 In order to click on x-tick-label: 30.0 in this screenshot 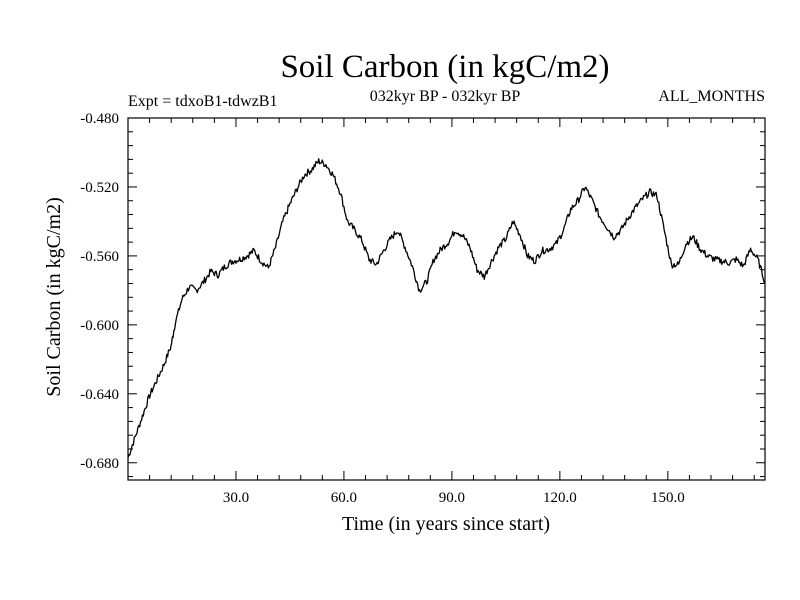, I will do `click(236, 498)`.